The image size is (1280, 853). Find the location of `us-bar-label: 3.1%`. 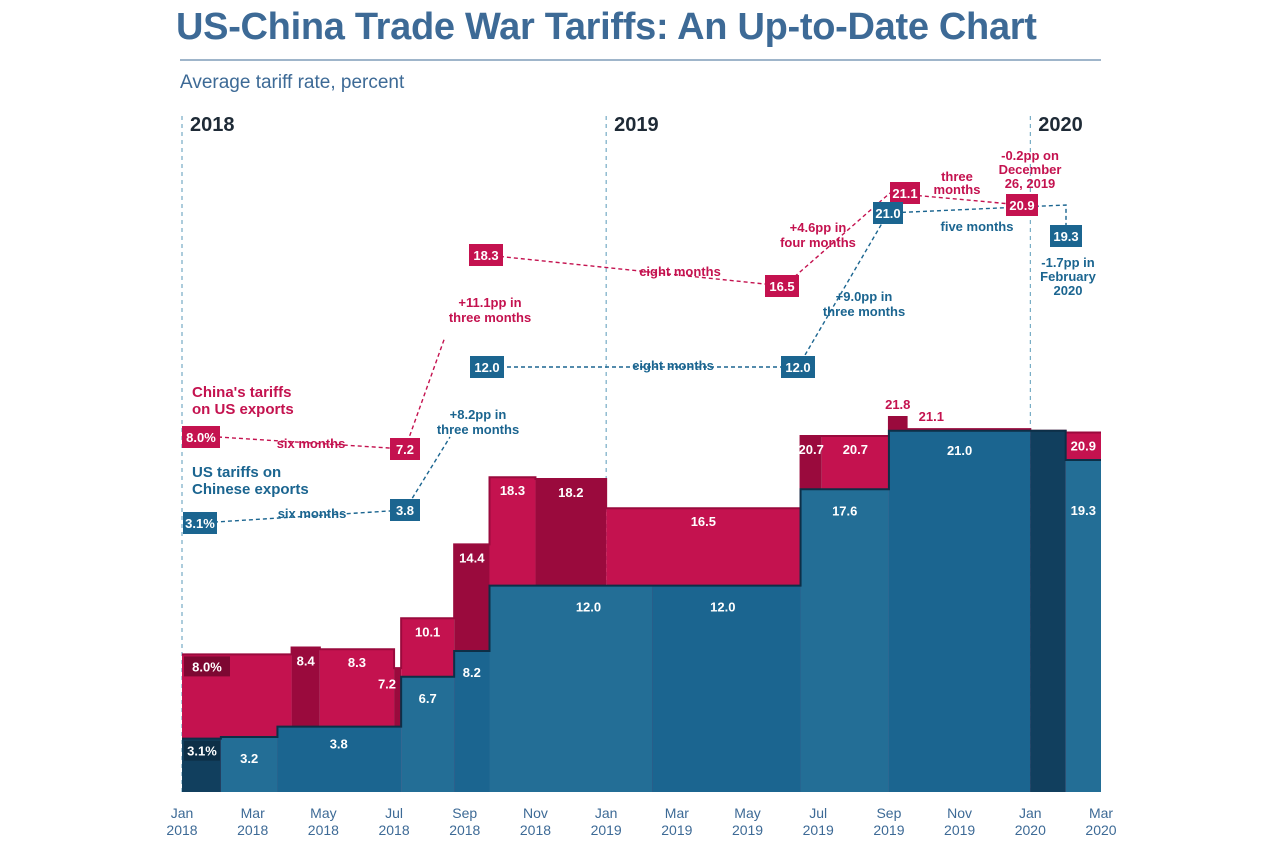

us-bar-label: 3.1% is located at coordinates (202, 751).